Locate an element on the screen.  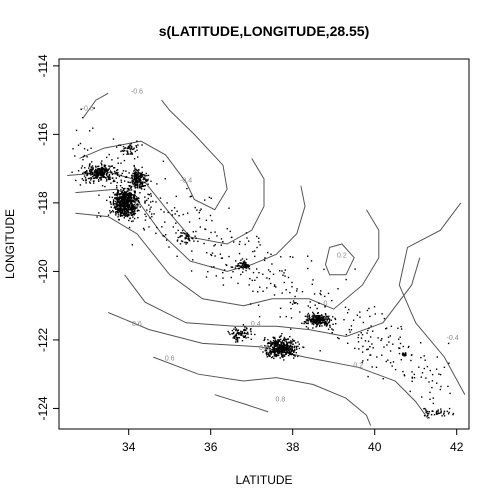
data-point-1979 is located at coordinates (443, 414).